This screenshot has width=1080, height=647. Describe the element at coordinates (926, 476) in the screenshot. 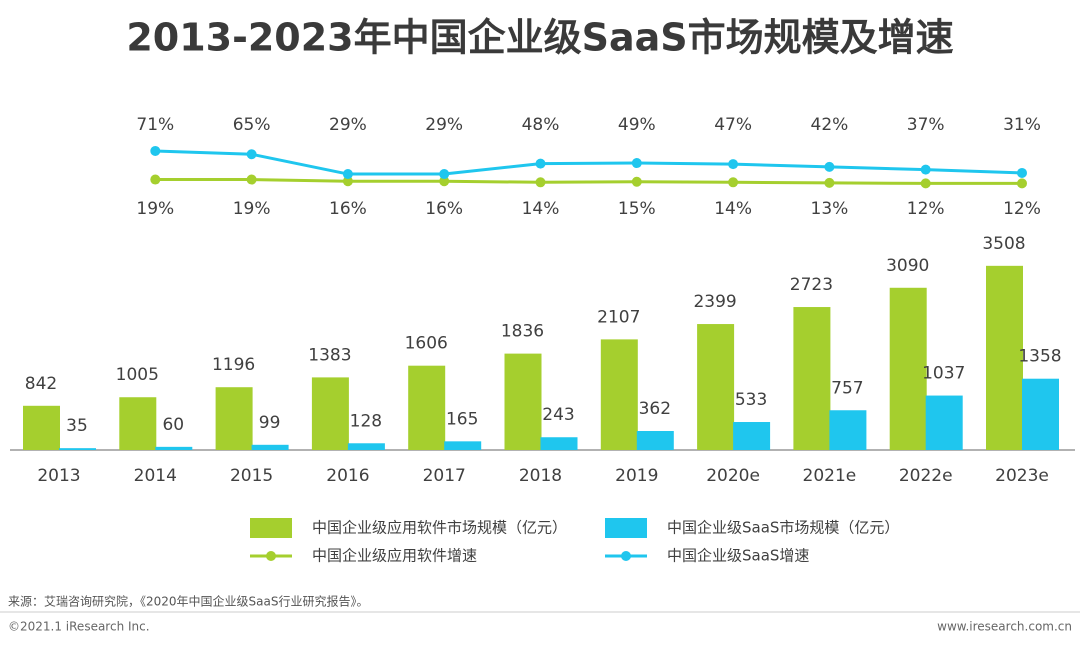

I see `x-tick-label: 2022e` at that location.